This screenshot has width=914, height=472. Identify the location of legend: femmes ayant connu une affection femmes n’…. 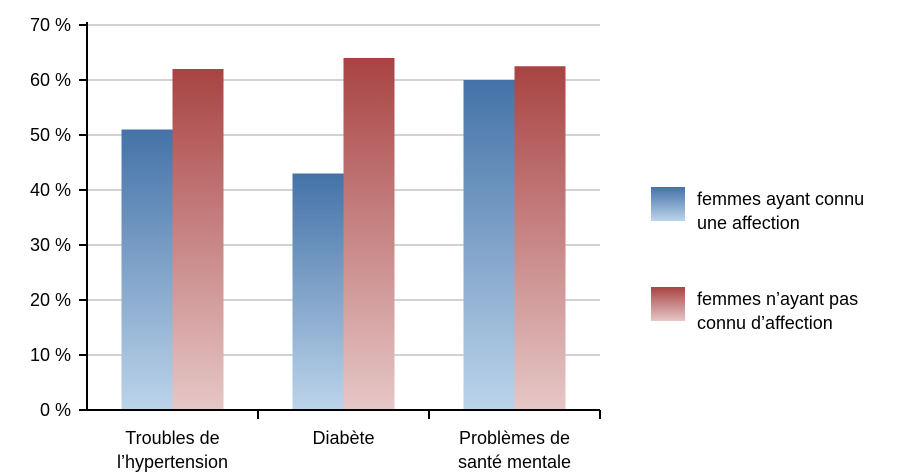
(757, 260).